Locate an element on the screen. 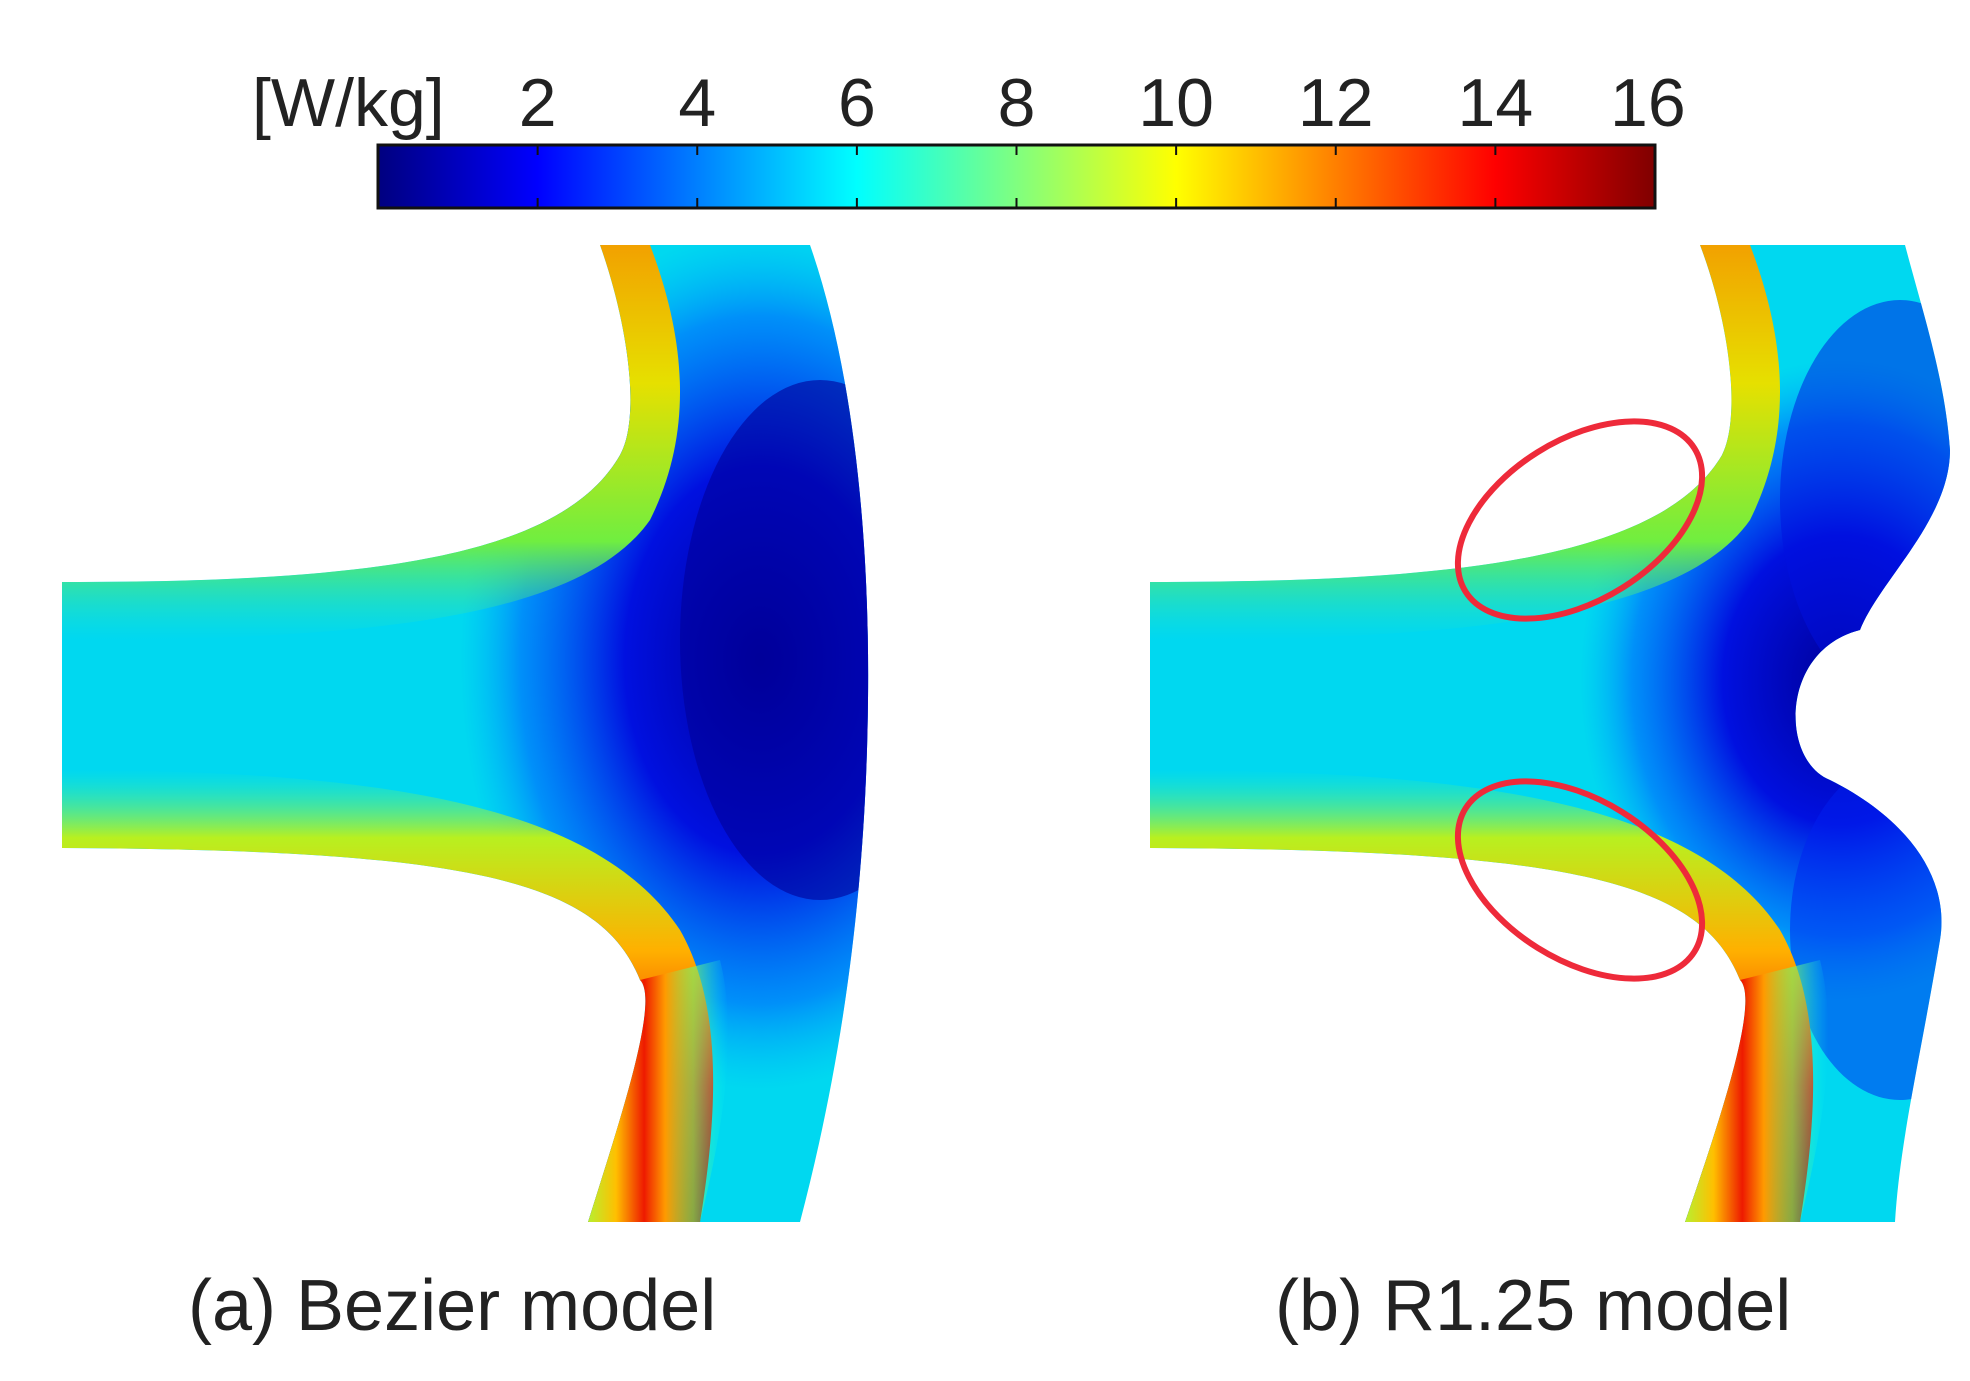 The image size is (1970, 1381). colorbar-ticks: 2 4 6 8 10 12 14 16 is located at coordinates (1102, 136).